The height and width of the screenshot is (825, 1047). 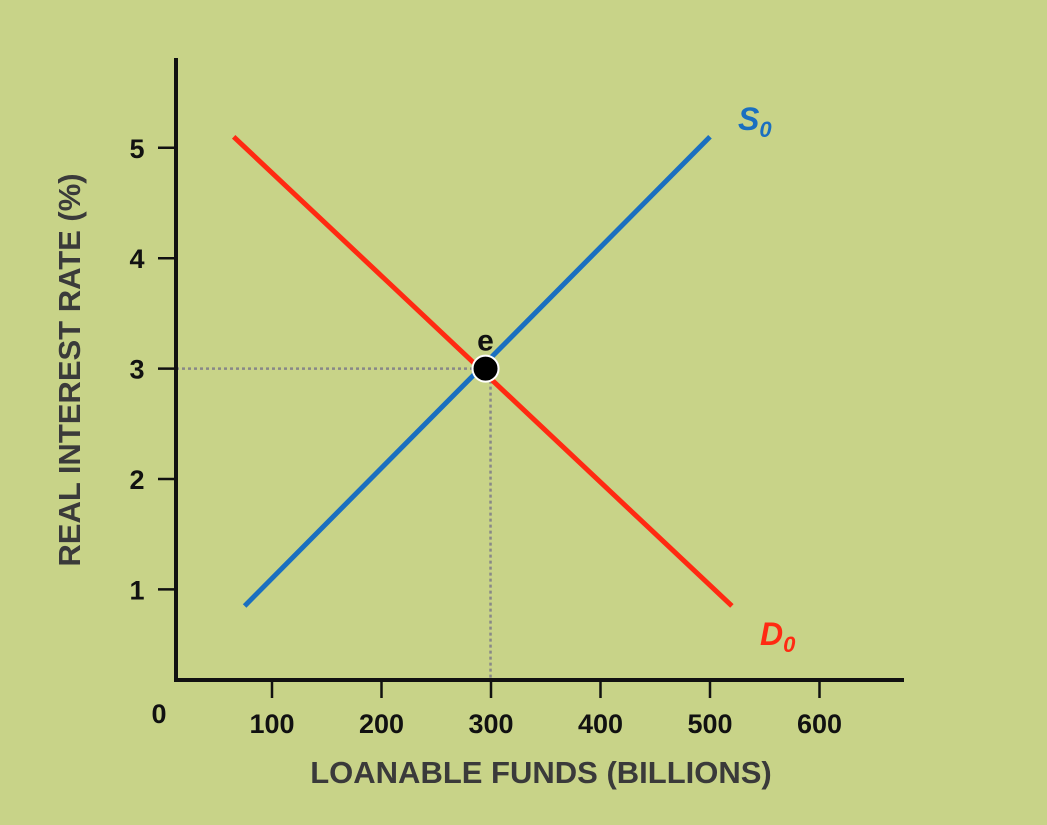 What do you see at coordinates (271, 724) in the screenshot?
I see `x-tick-label: 100` at bounding box center [271, 724].